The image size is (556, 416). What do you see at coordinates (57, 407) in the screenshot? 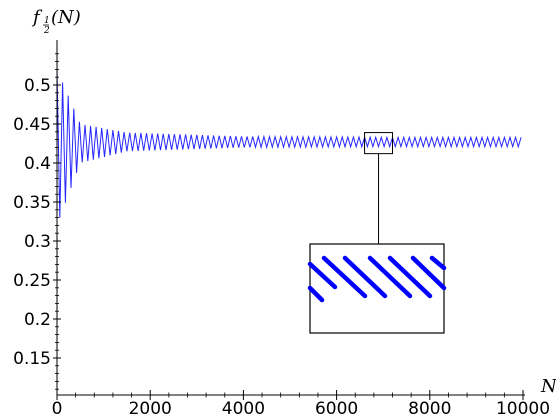
I see `x-tick-label: 0` at bounding box center [57, 407].